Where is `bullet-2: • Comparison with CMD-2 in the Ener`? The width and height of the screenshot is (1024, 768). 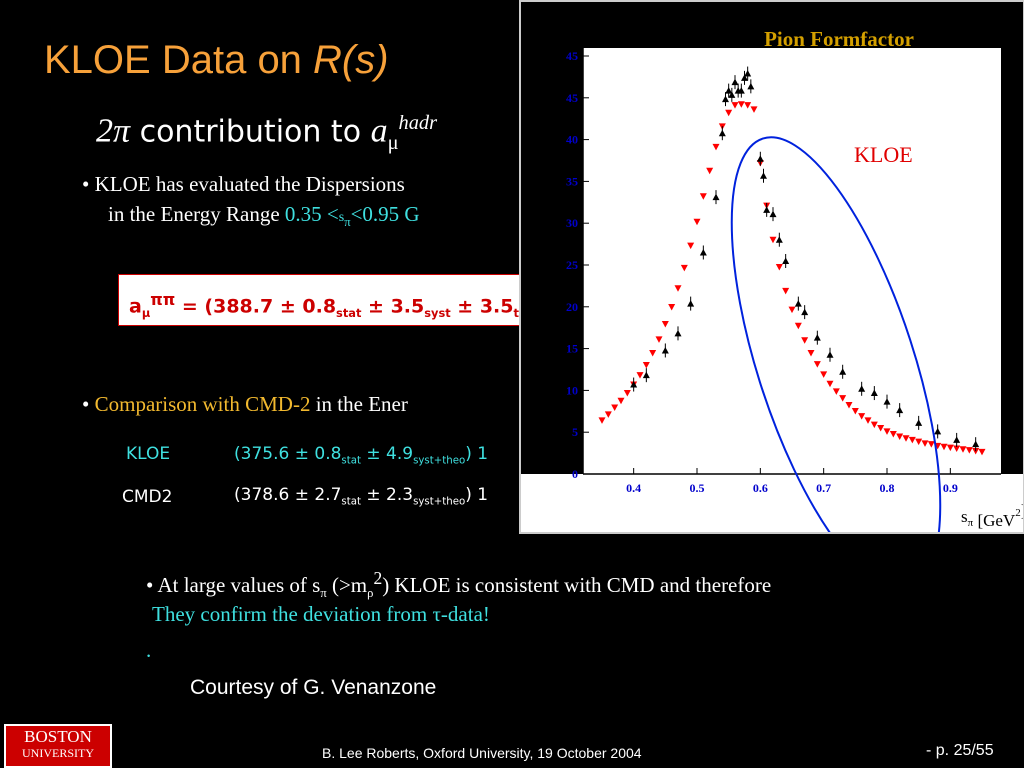 bullet-2: • Comparison with CMD-2 in the Ener is located at coordinates (245, 404).